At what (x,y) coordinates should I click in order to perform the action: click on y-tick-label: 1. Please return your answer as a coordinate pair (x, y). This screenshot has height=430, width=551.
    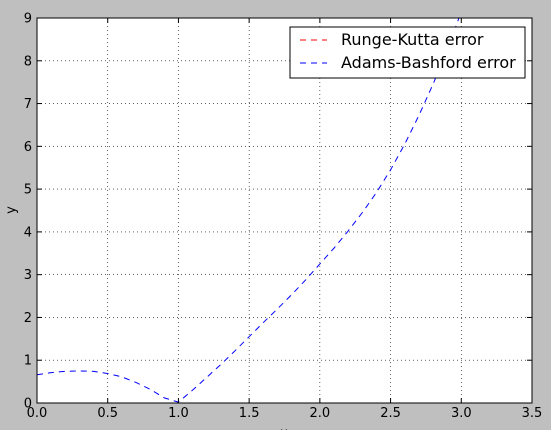
    Looking at the image, I should click on (28, 361).